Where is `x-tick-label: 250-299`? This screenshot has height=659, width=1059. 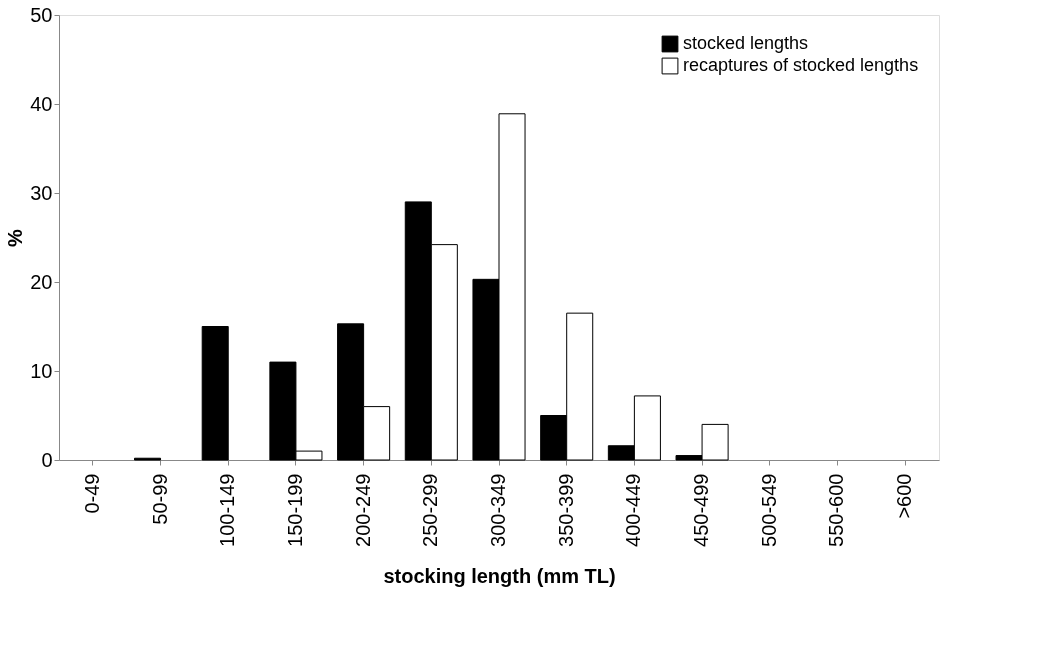 x-tick-label: 250-299 is located at coordinates (430, 510).